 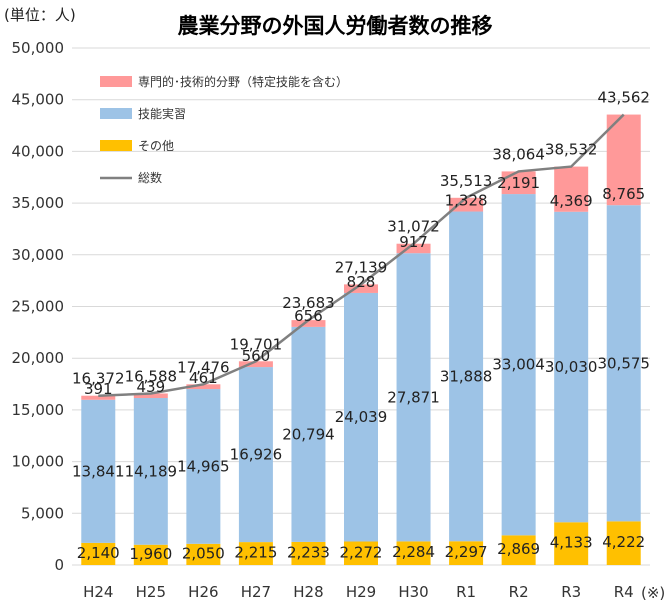 I want to click on data-label: 30,030, so click(x=571, y=367).